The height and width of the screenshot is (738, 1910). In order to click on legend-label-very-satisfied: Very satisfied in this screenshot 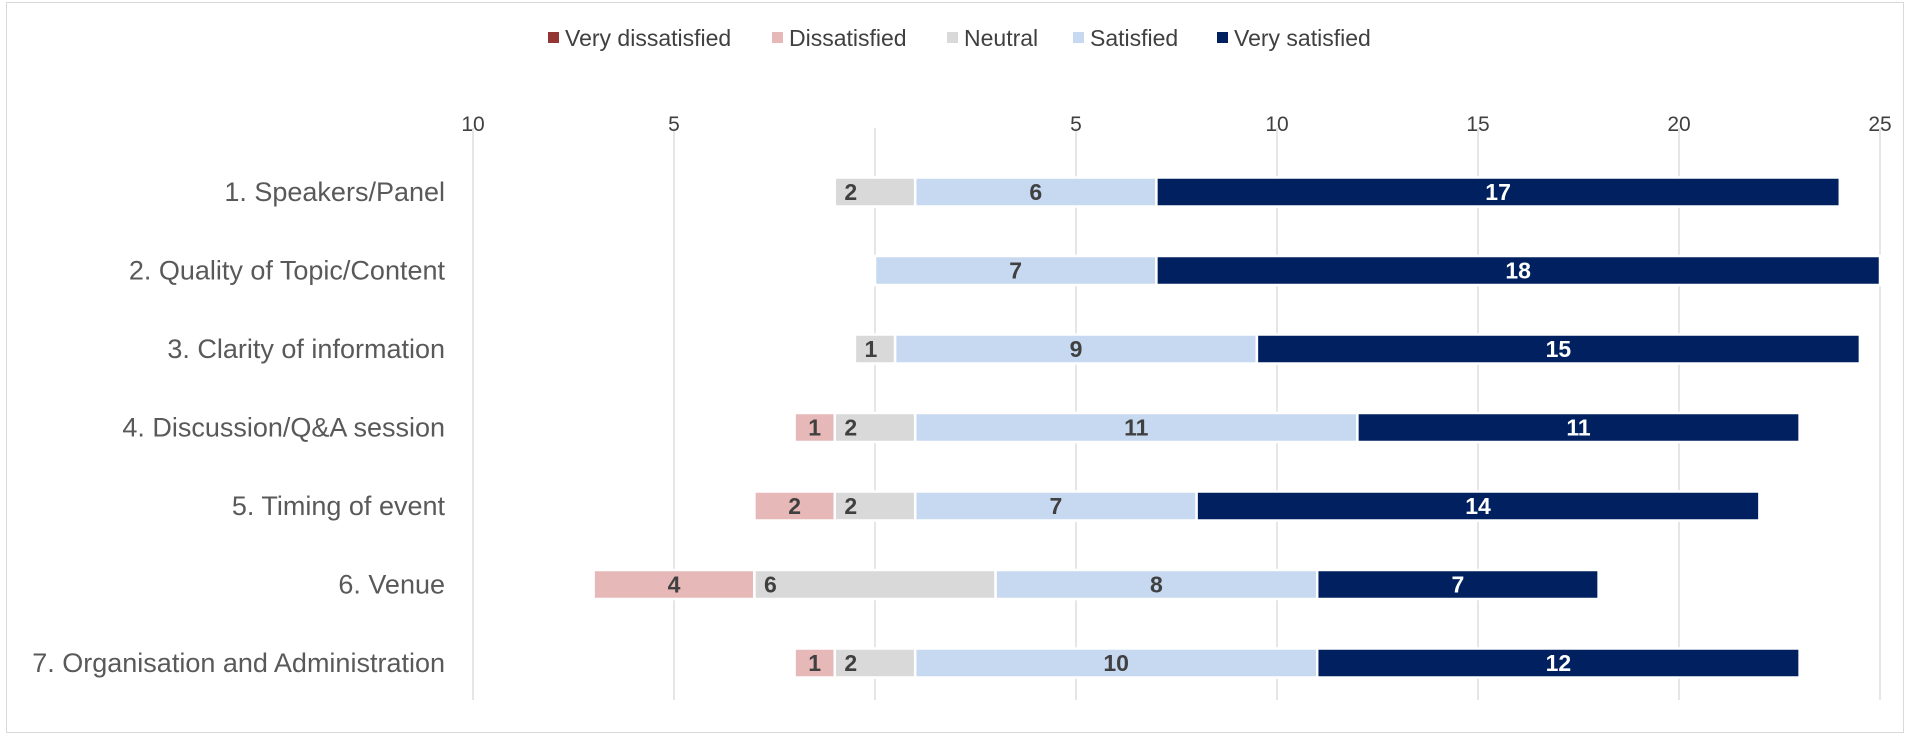, I will do `click(1302, 38)`.